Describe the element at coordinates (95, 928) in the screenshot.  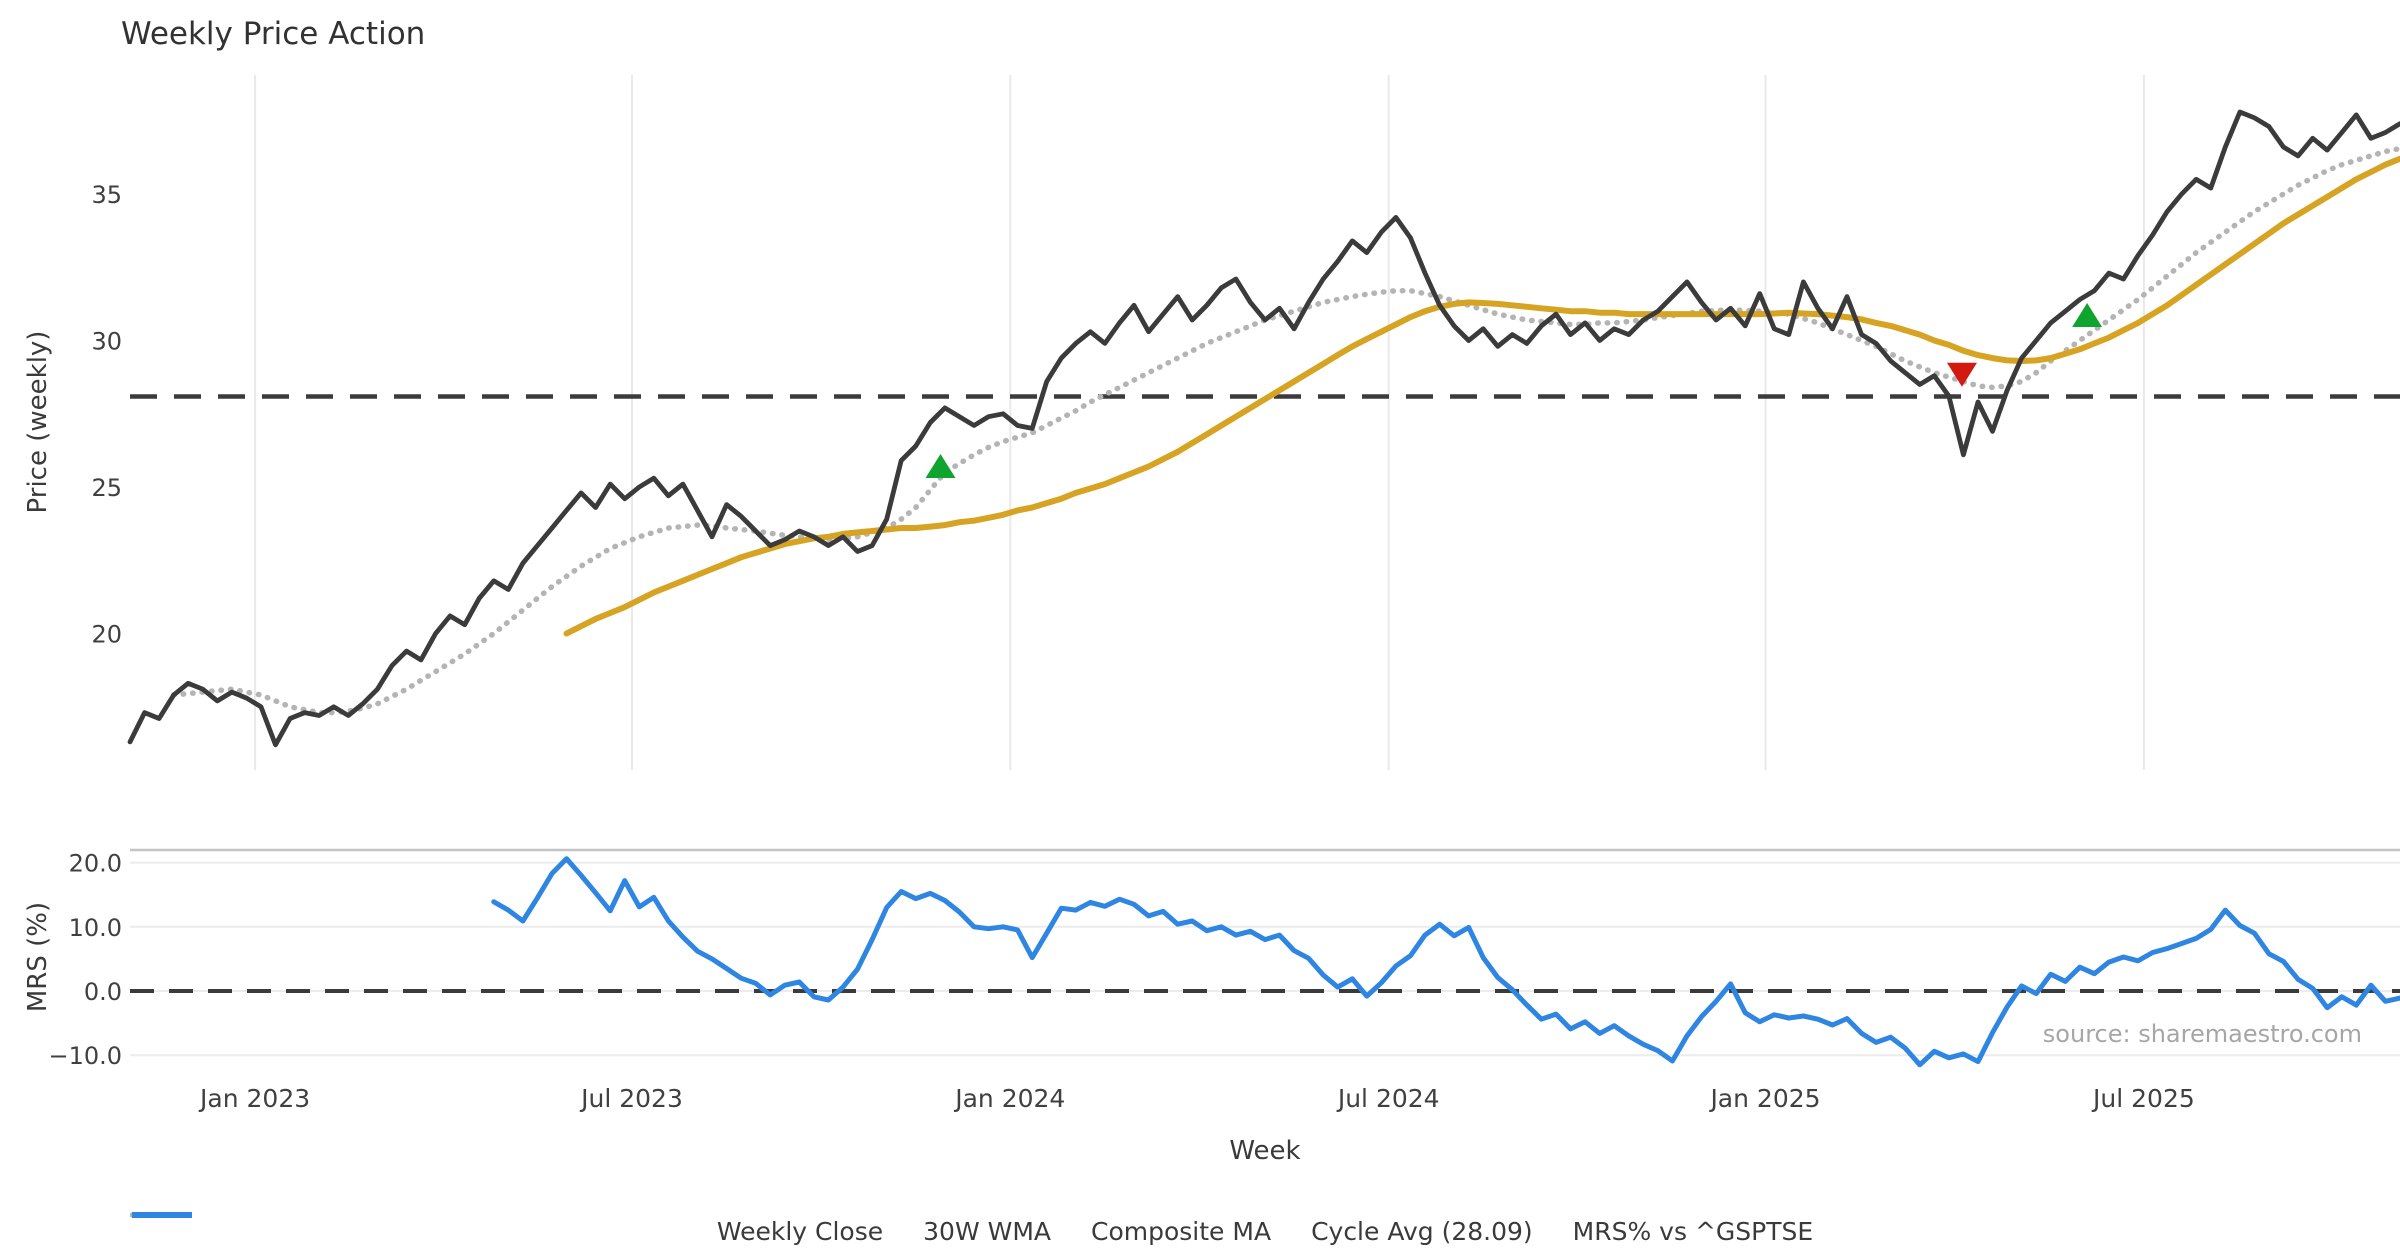
I see `mrs-tick-label: 10.0` at that location.